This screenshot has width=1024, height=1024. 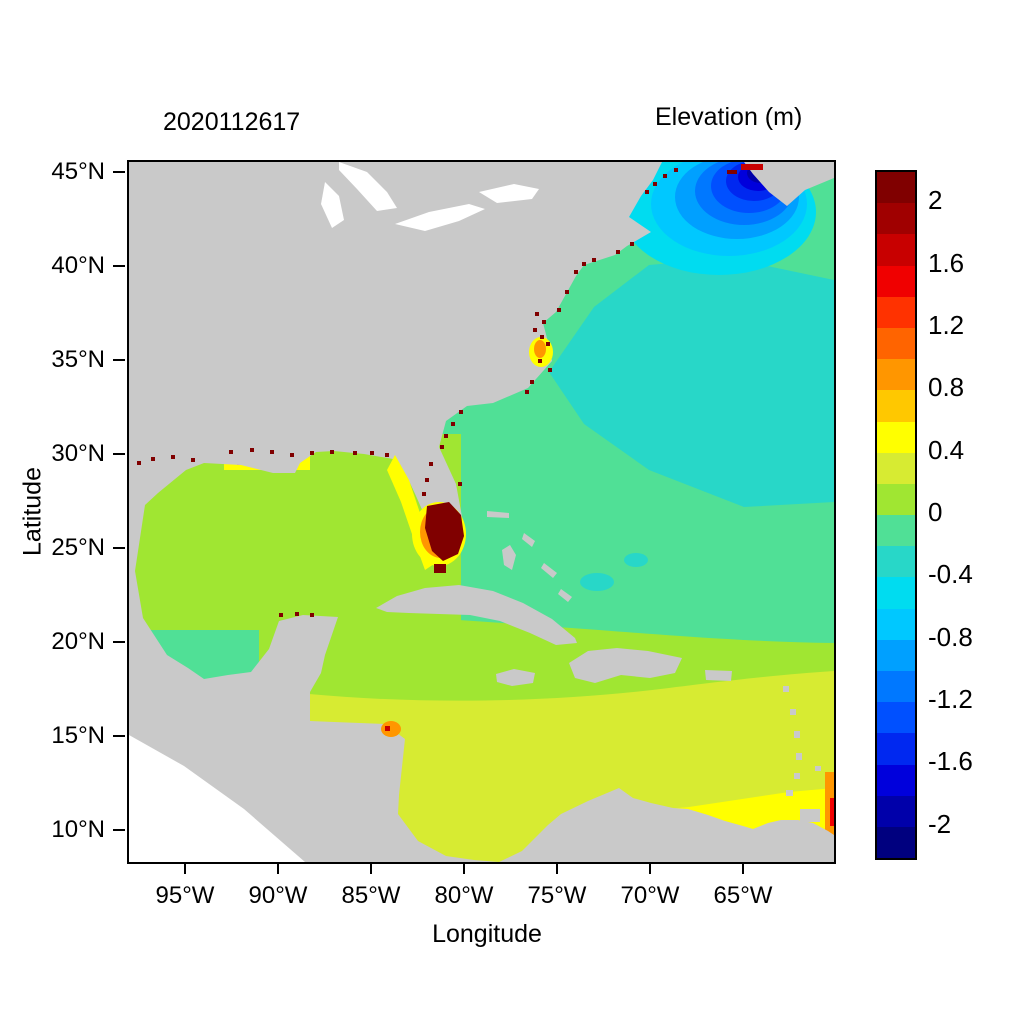 What do you see at coordinates (63, 509) in the screenshot?
I see `y-axis-ticks: 45°N 40°N 35°N 30°N 25°N 20°N 15°N 10°N` at bounding box center [63, 509].